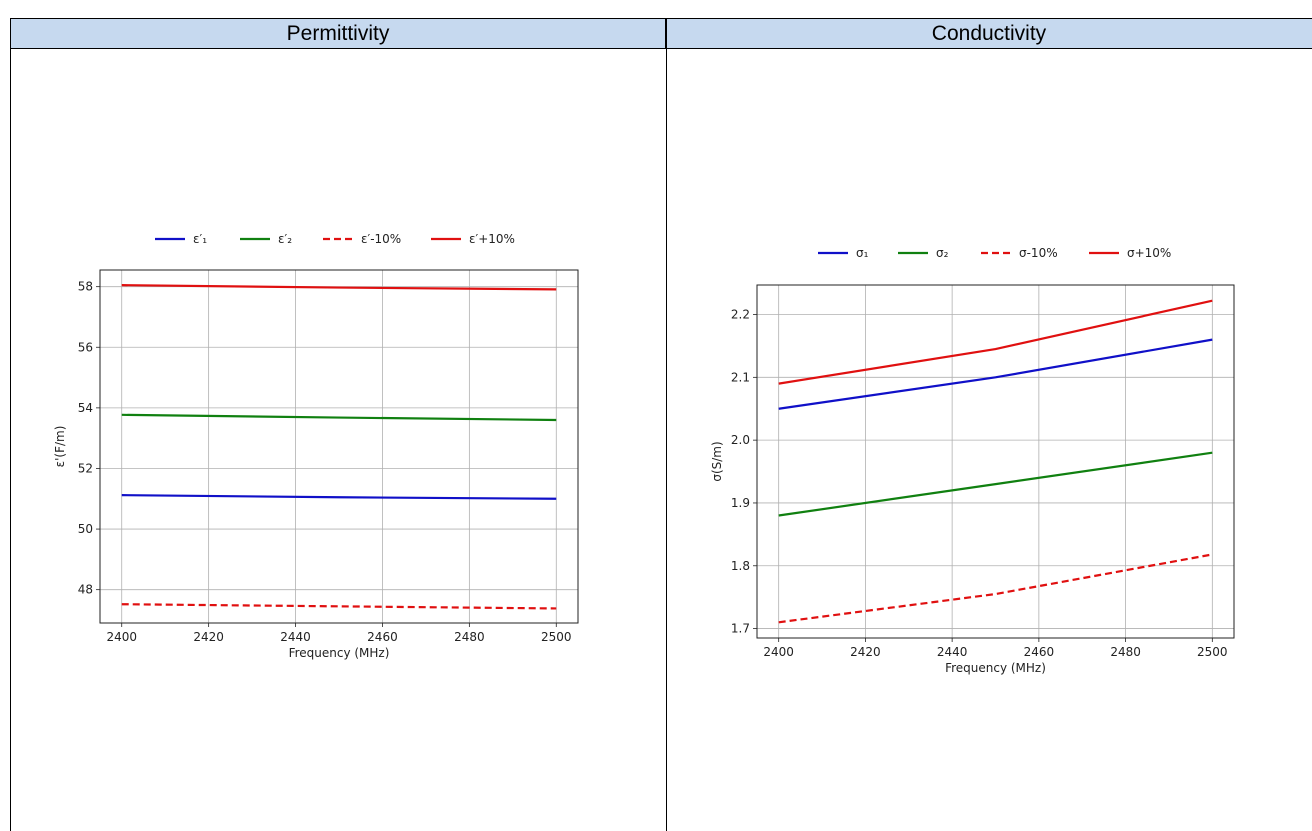 The image size is (1312, 831). I want to click on y-axis-label: ε'(F/m), so click(60, 447).